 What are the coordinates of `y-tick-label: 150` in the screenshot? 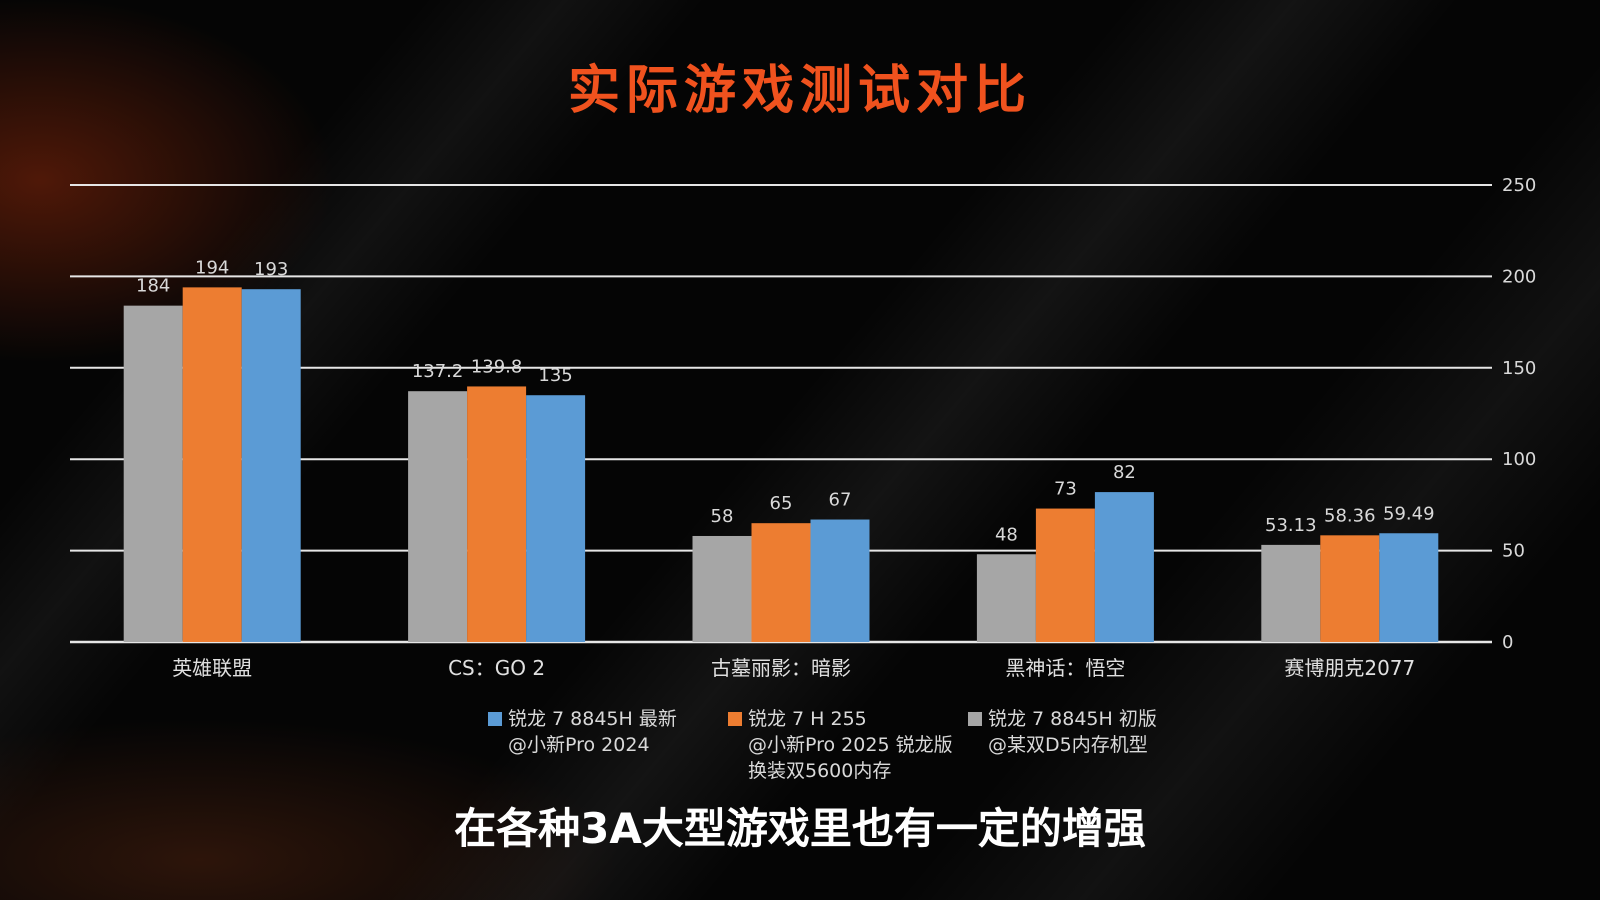 It's located at (1519, 368).